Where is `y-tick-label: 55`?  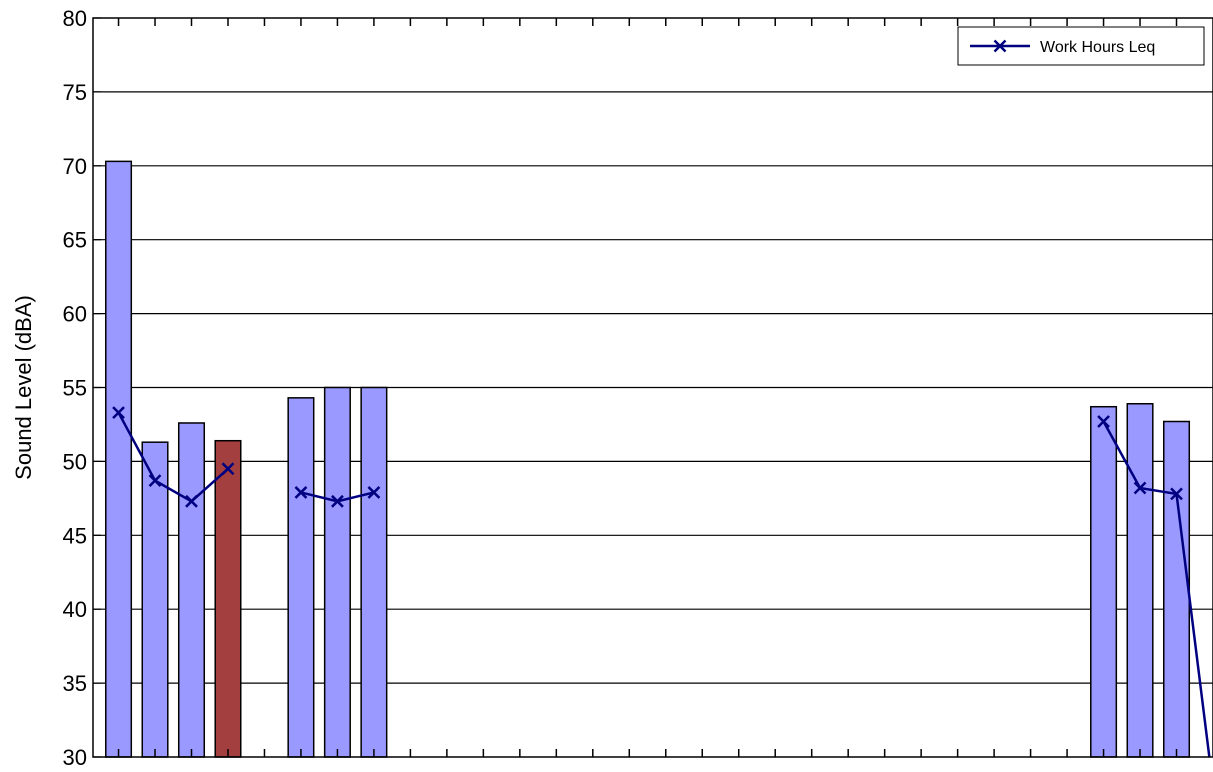 y-tick-label: 55 is located at coordinates (75, 388).